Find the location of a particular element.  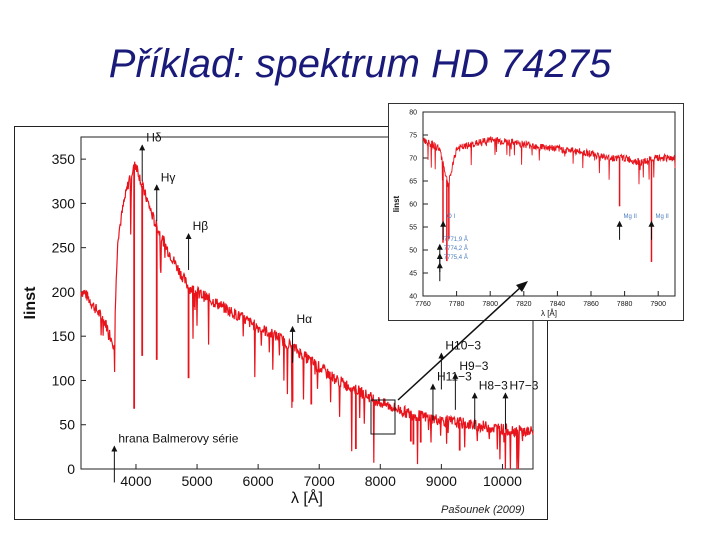

annotation-label: H8−3 is located at coordinates (493, 385).